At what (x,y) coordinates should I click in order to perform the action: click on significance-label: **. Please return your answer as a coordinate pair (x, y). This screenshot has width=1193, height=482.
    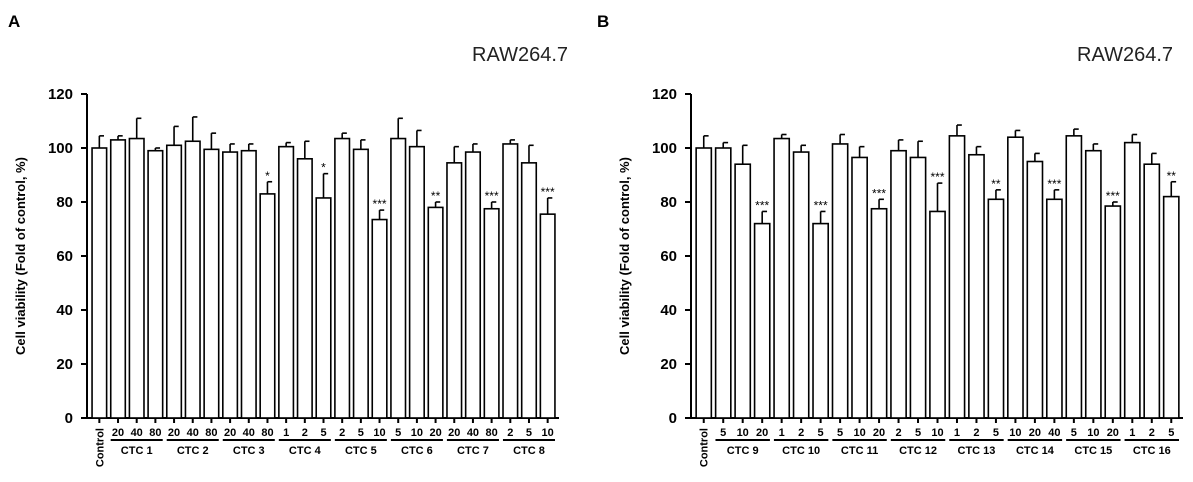
    Looking at the image, I should click on (436, 196).